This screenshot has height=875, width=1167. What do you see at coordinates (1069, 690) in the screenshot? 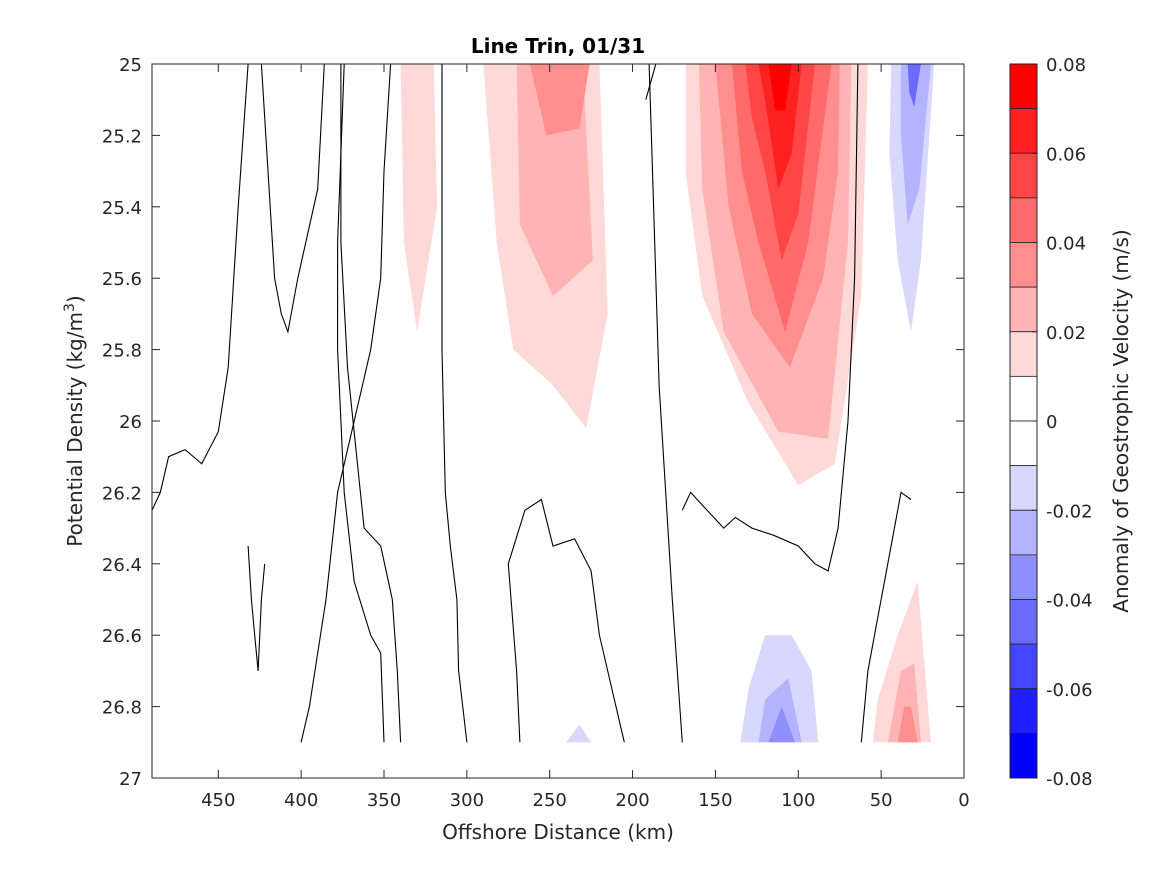
I see `colorbar-tick-label-7: -0.06` at bounding box center [1069, 690].